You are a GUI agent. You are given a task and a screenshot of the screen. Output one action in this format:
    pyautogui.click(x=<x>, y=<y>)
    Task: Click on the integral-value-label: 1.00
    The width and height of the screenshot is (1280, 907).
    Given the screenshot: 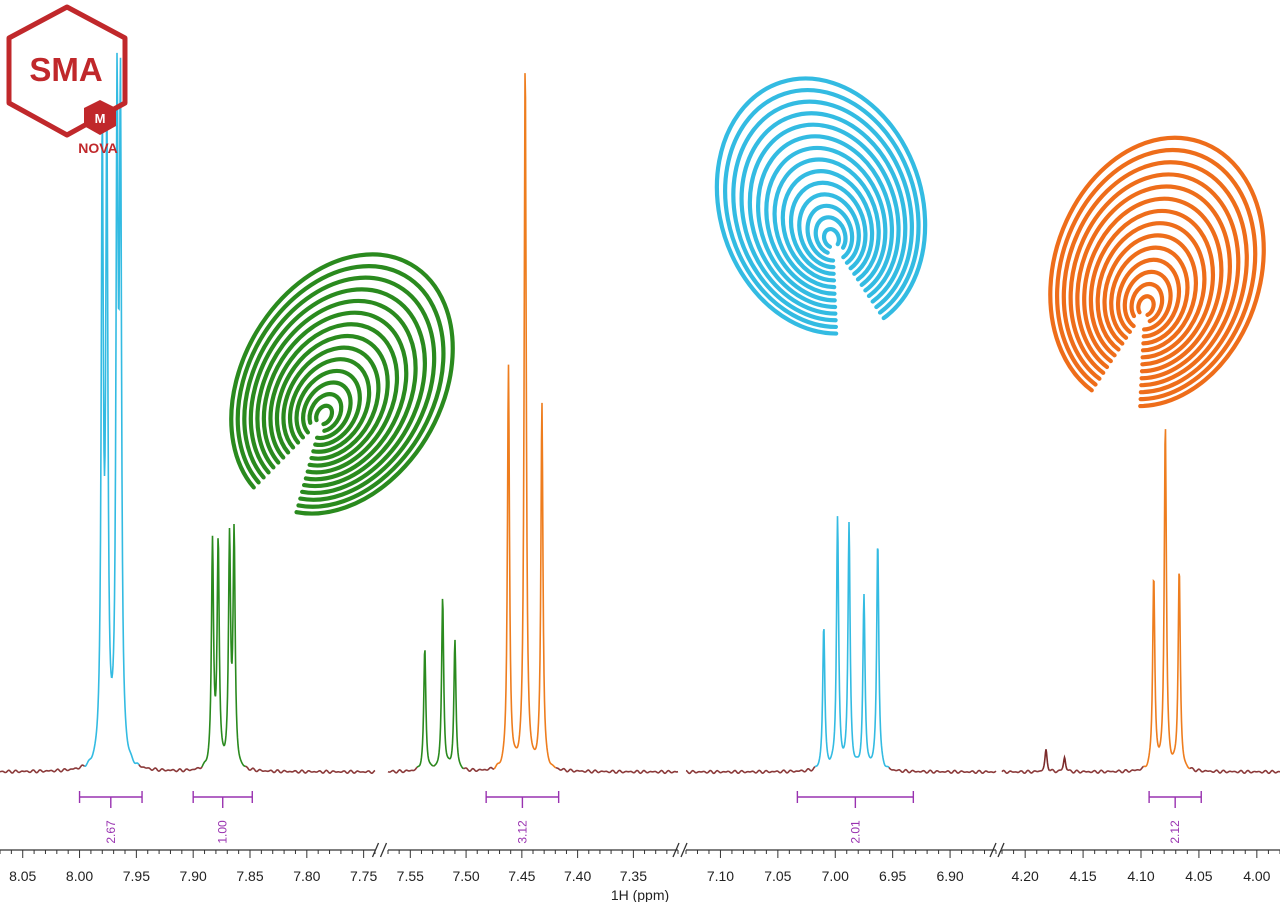 What is the action you would take?
    pyautogui.click(x=223, y=832)
    